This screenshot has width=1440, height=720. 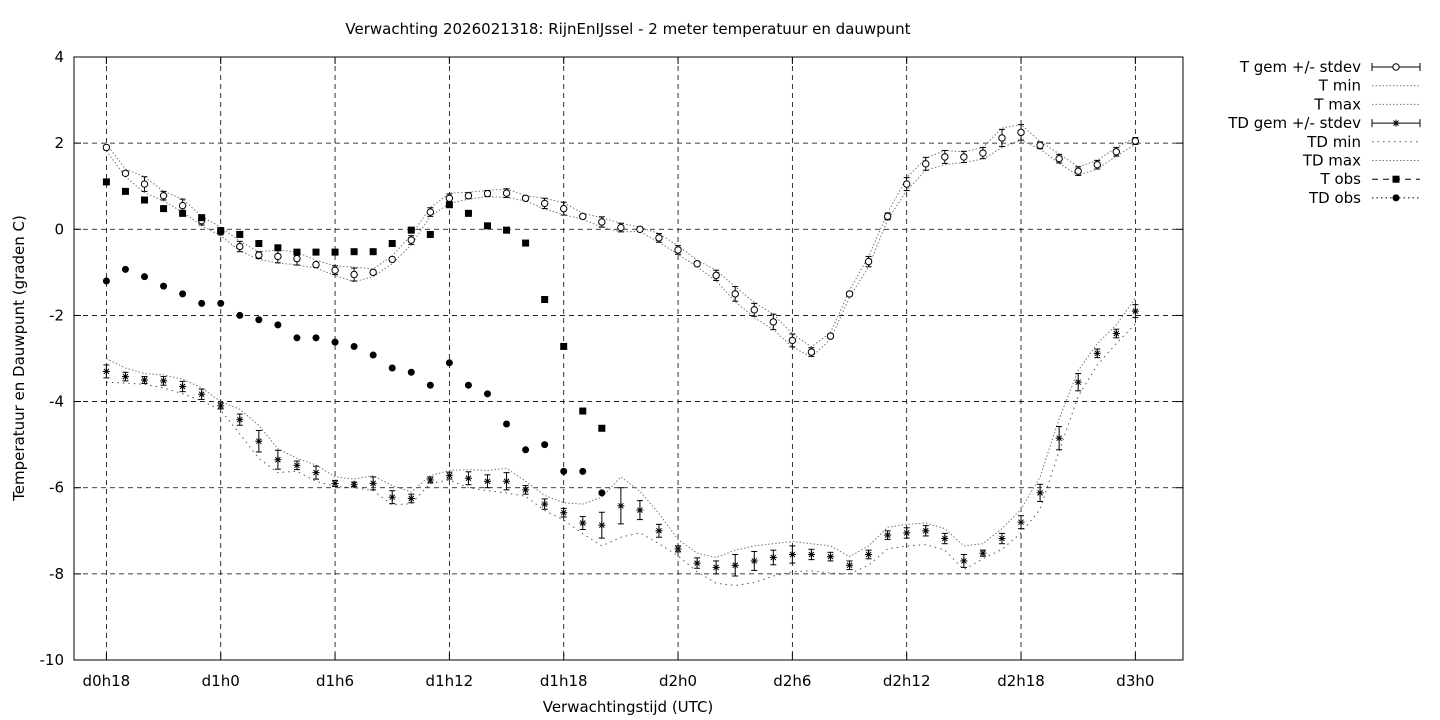 I want to click on y-tick-label: 0, so click(x=59, y=229).